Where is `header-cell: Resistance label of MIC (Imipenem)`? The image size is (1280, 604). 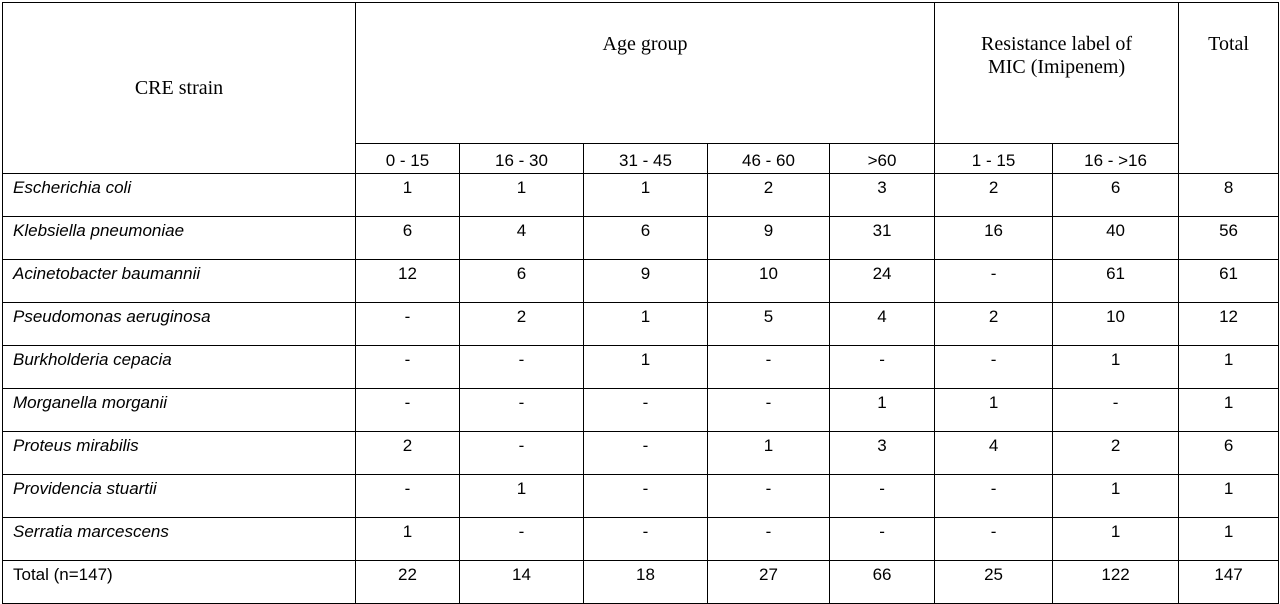 header-cell: Resistance label of MIC (Imipenem) is located at coordinates (1057, 73).